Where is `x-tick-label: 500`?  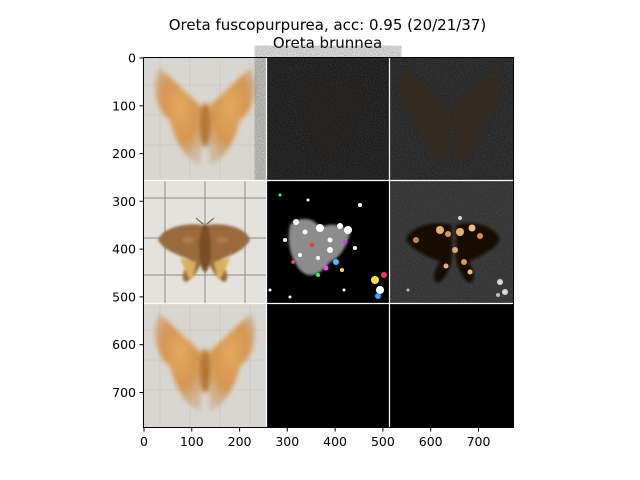
x-tick-label: 500 is located at coordinates (383, 441).